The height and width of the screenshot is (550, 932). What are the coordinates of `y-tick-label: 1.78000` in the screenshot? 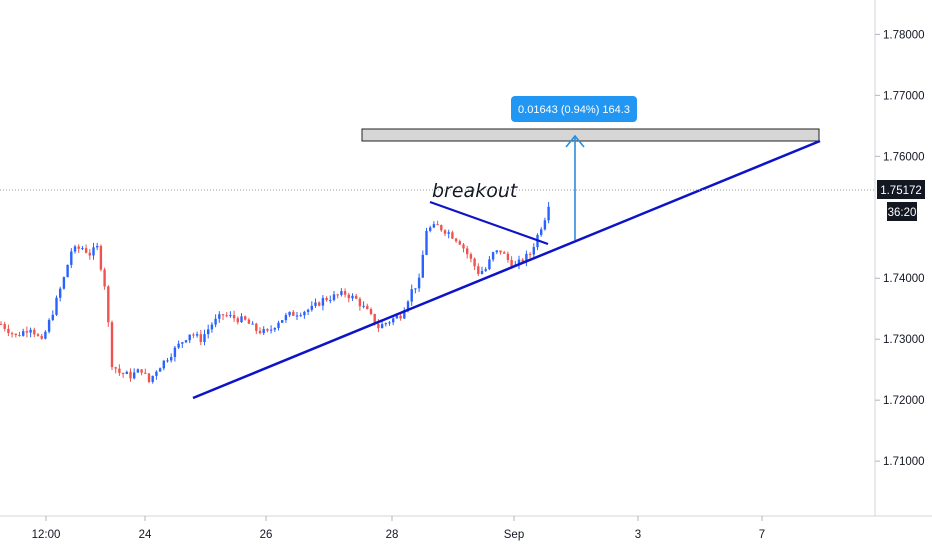 It's located at (904, 35).